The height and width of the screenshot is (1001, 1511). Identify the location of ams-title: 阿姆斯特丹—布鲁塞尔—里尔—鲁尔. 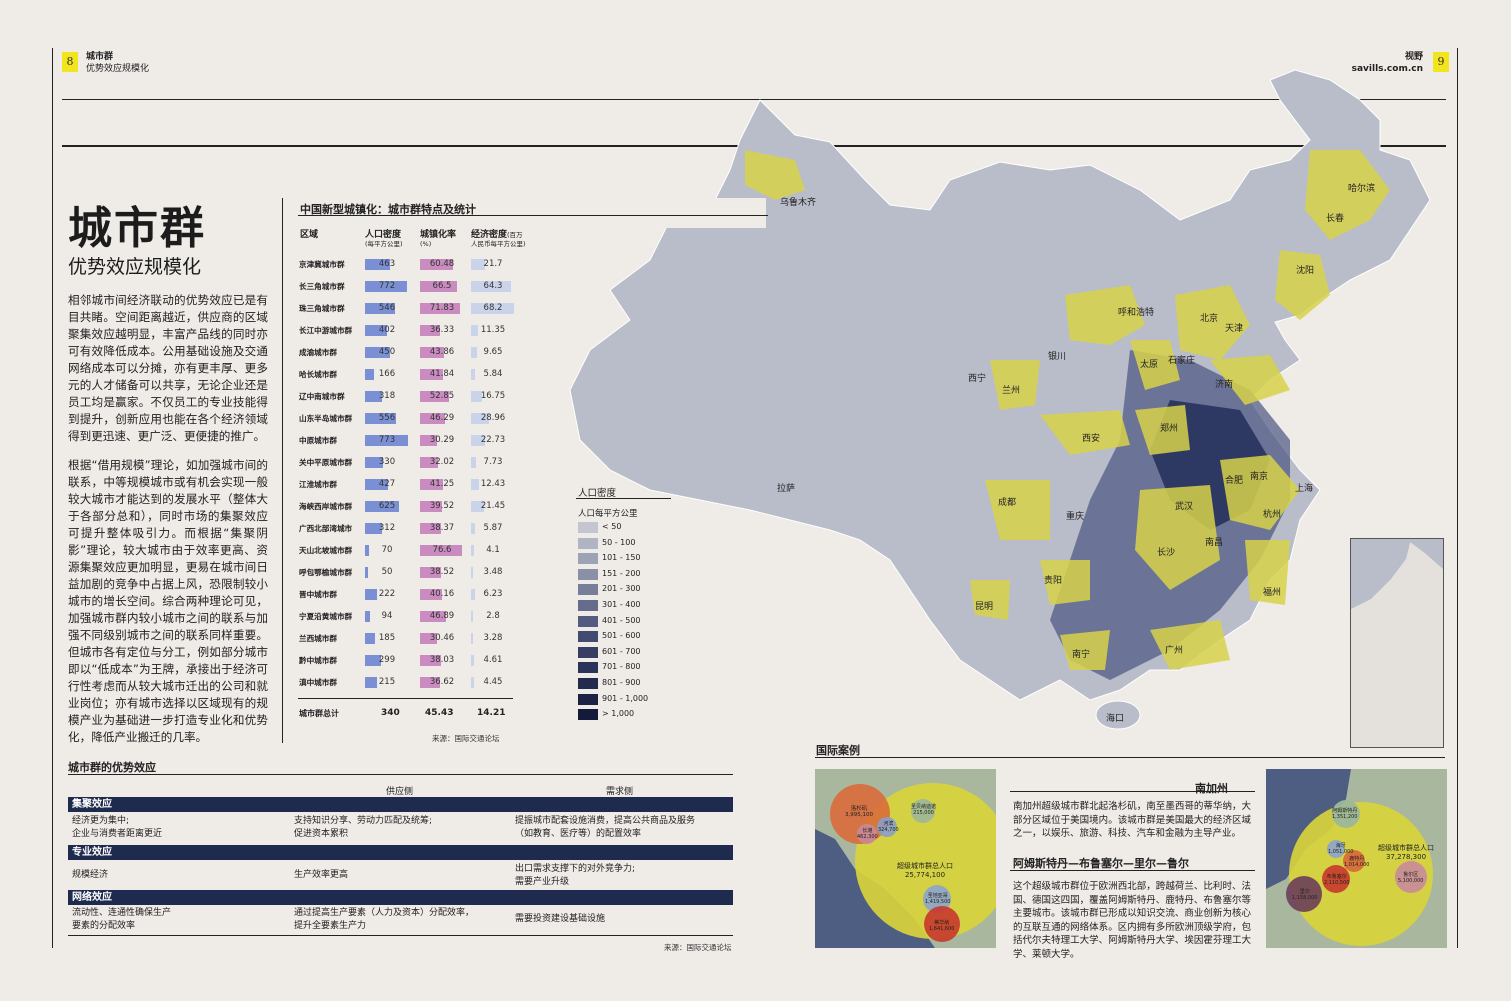
(1101, 863).